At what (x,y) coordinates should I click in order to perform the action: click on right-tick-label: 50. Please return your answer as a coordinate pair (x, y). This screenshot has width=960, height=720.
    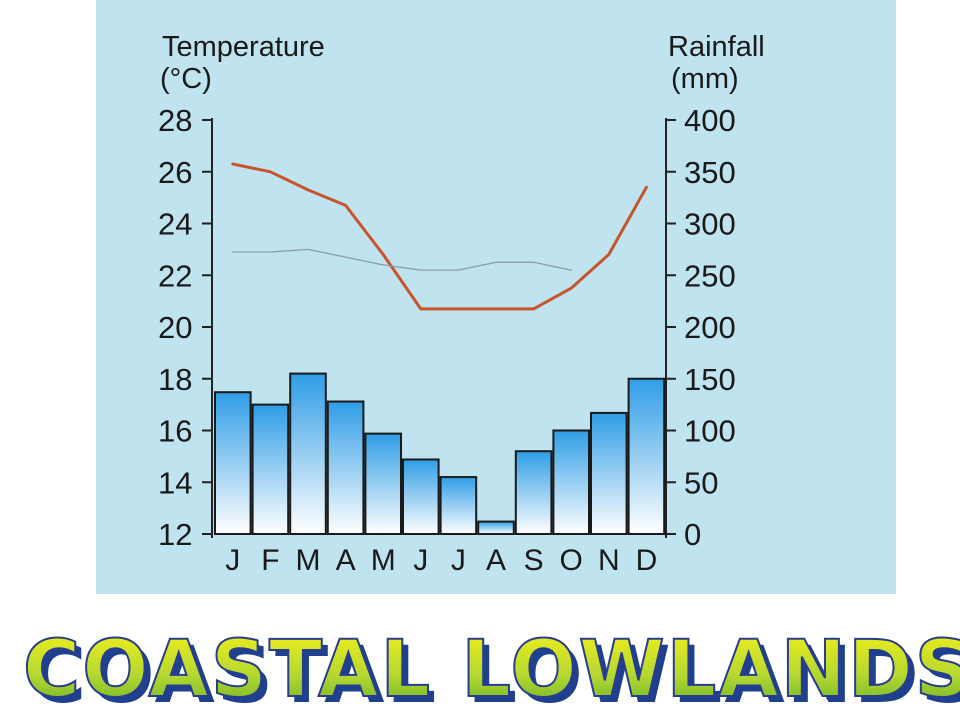
    Looking at the image, I should click on (701, 482).